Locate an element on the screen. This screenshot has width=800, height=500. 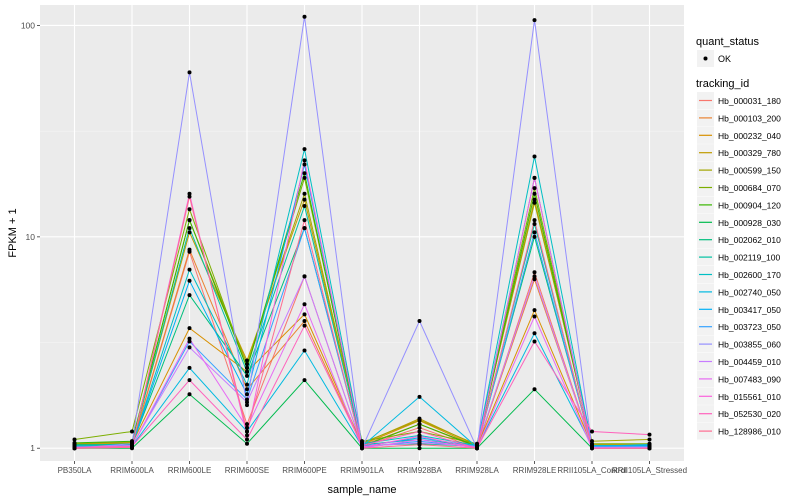
legend-item: Hb_000329_780 is located at coordinates (739, 153).